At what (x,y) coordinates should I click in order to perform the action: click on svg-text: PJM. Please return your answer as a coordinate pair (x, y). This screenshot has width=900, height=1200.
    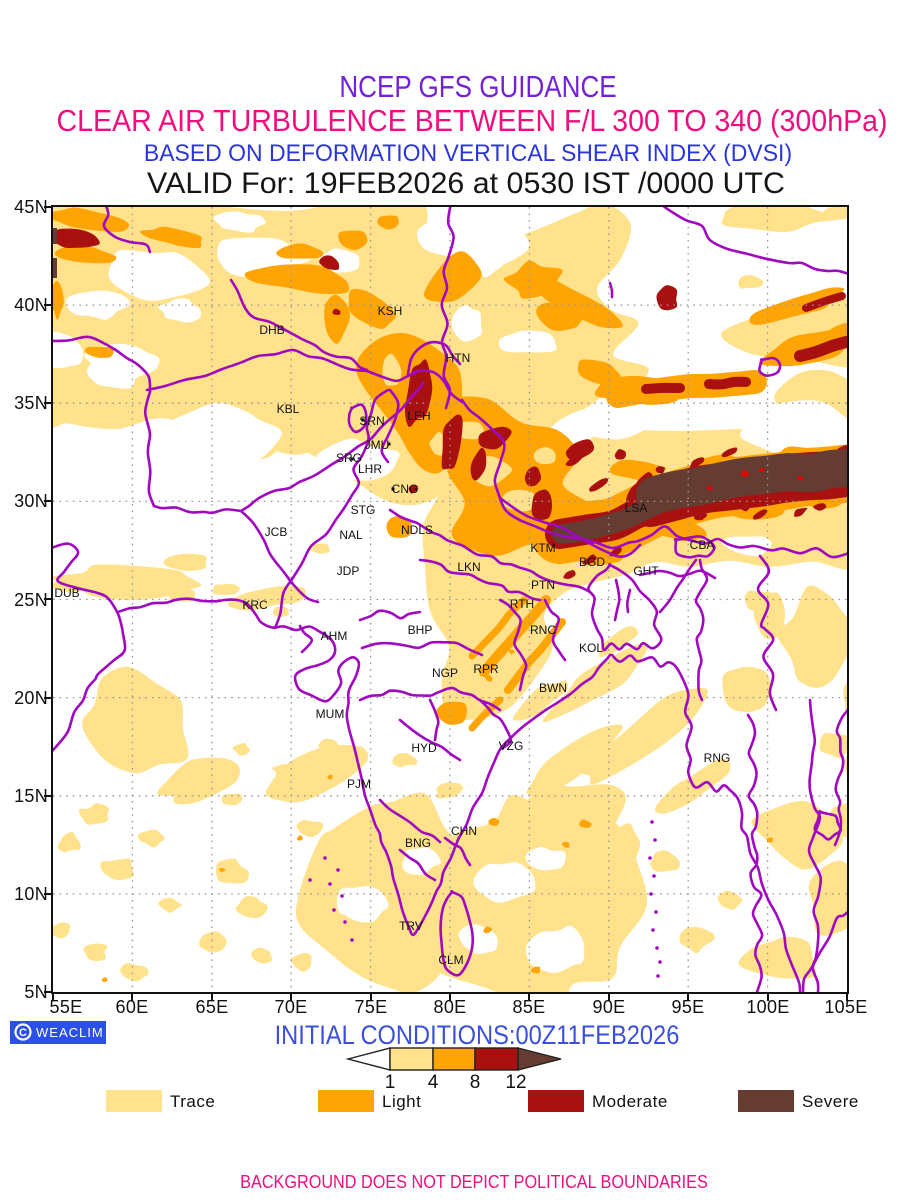
    Looking at the image, I should click on (359, 784).